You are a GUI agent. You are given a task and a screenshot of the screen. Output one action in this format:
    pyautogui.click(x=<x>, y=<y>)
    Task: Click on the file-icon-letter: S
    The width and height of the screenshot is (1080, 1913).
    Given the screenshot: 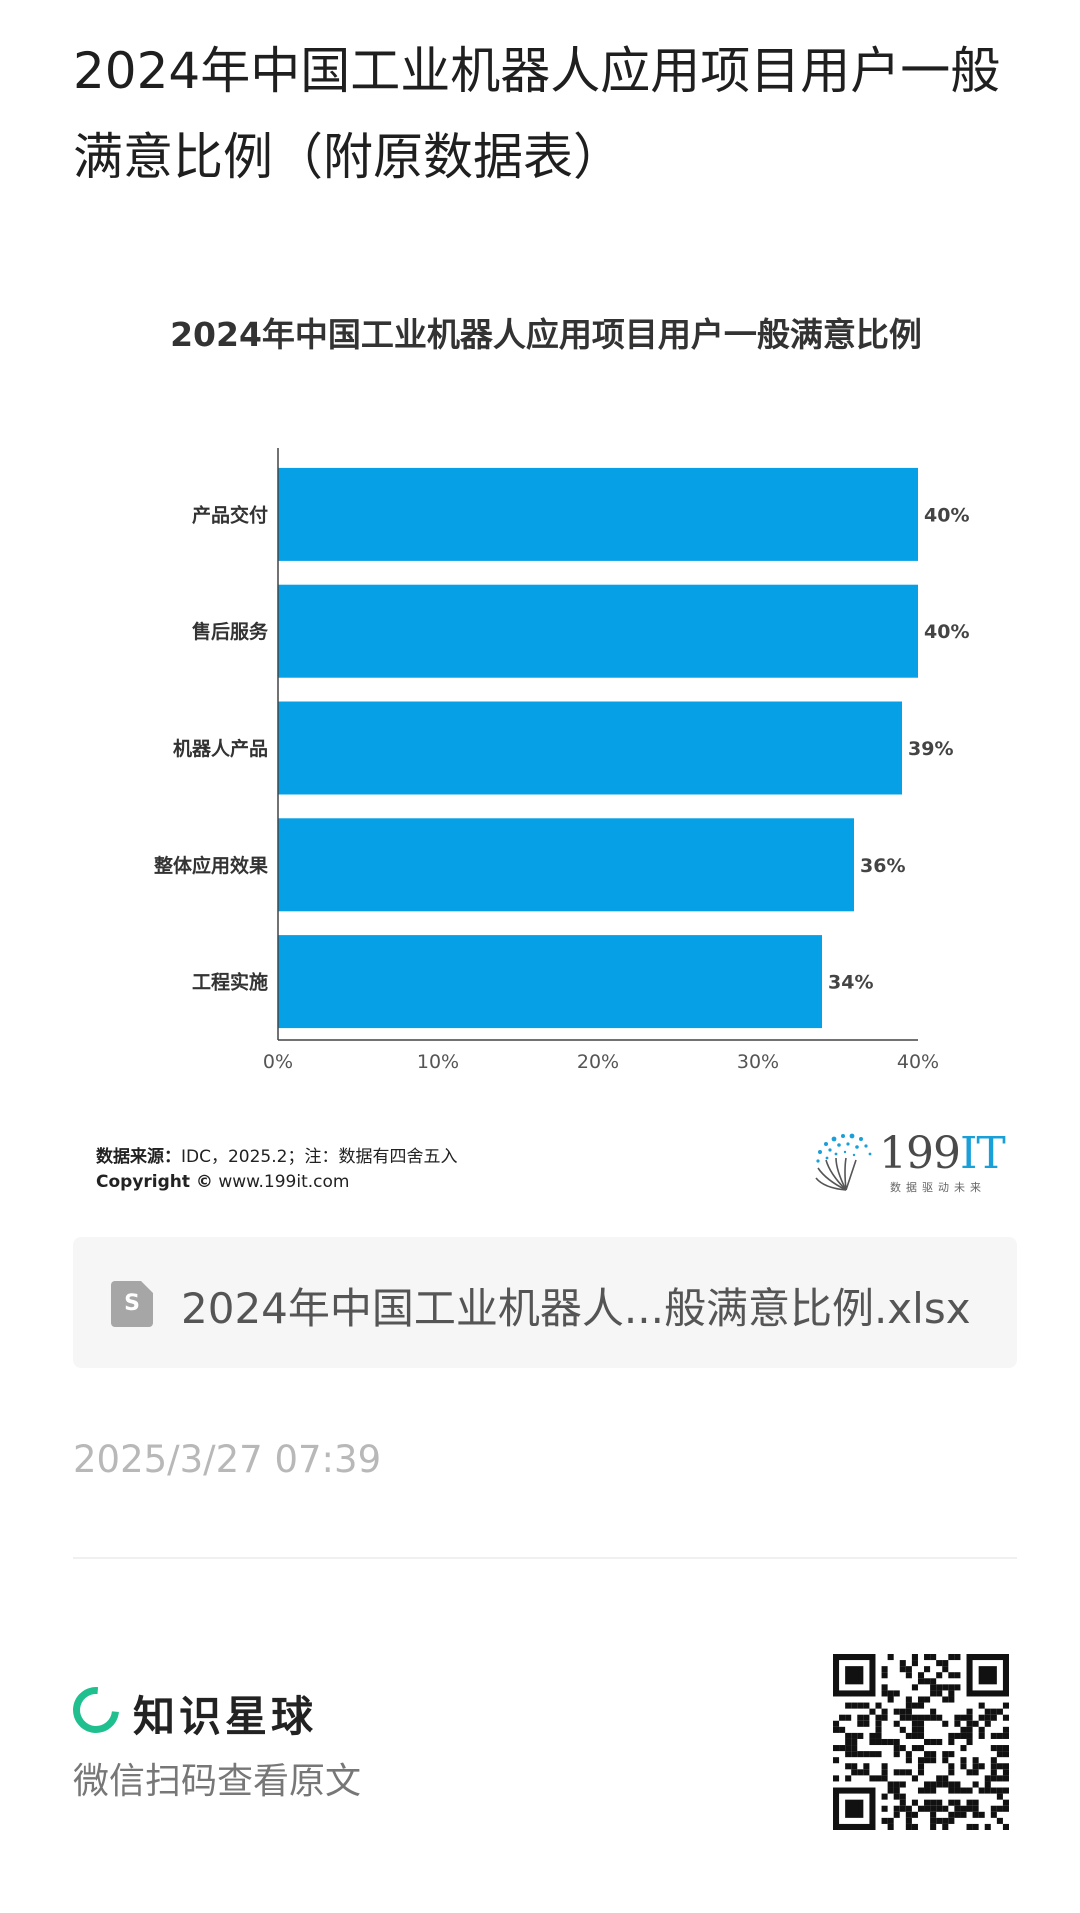 What is the action you would take?
    pyautogui.click(x=132, y=1303)
    